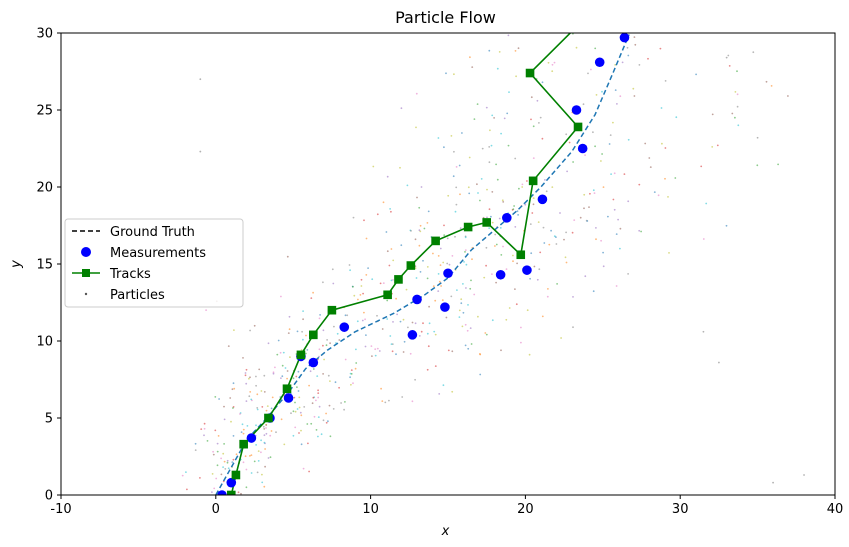 The image size is (849, 547). I want to click on measurement-point, so click(448, 273).